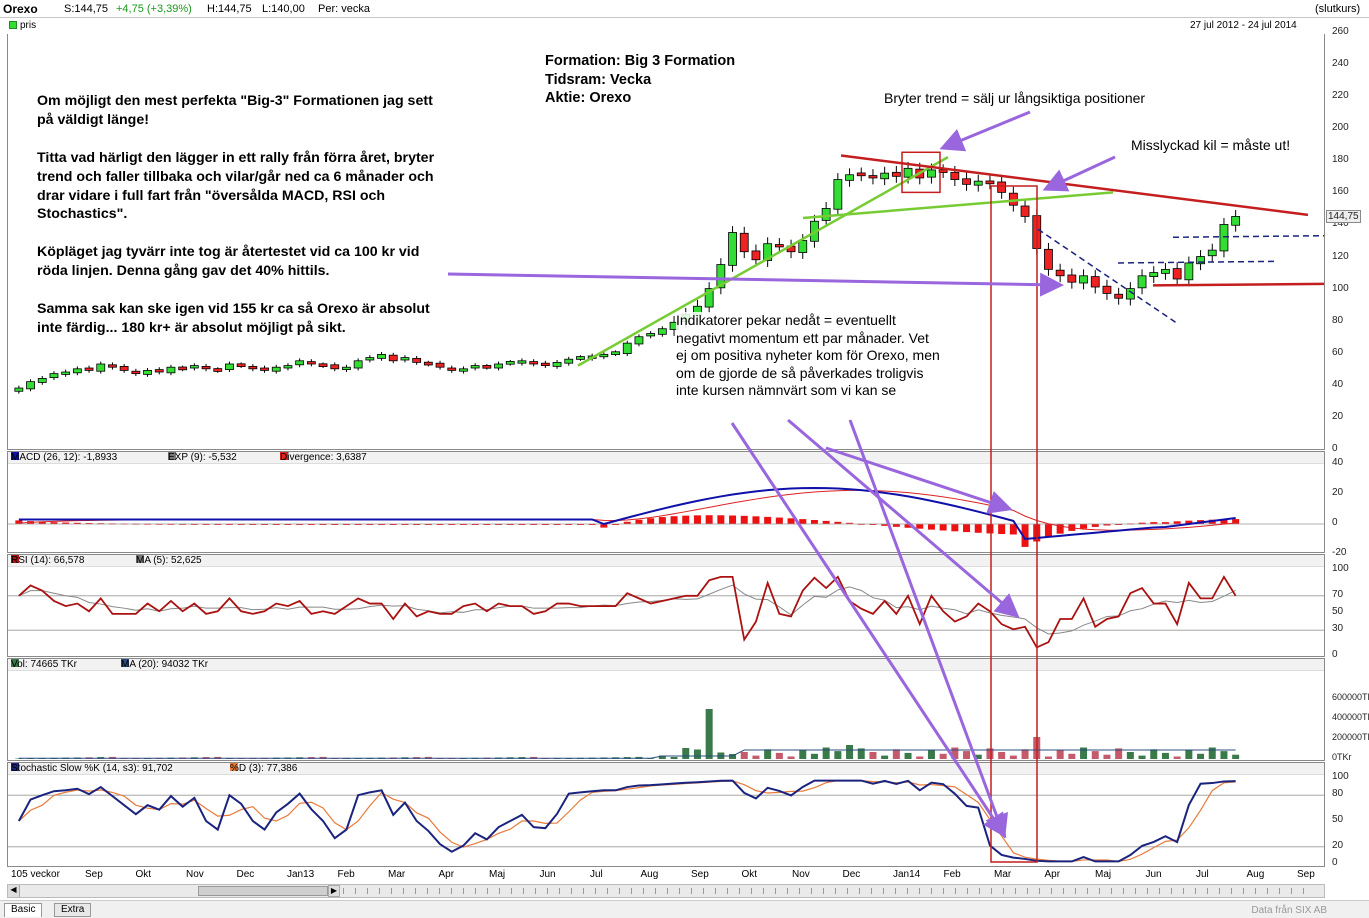  What do you see at coordinates (1289, 910) in the screenshot?
I see `data-source: Data från SIX AB` at bounding box center [1289, 910].